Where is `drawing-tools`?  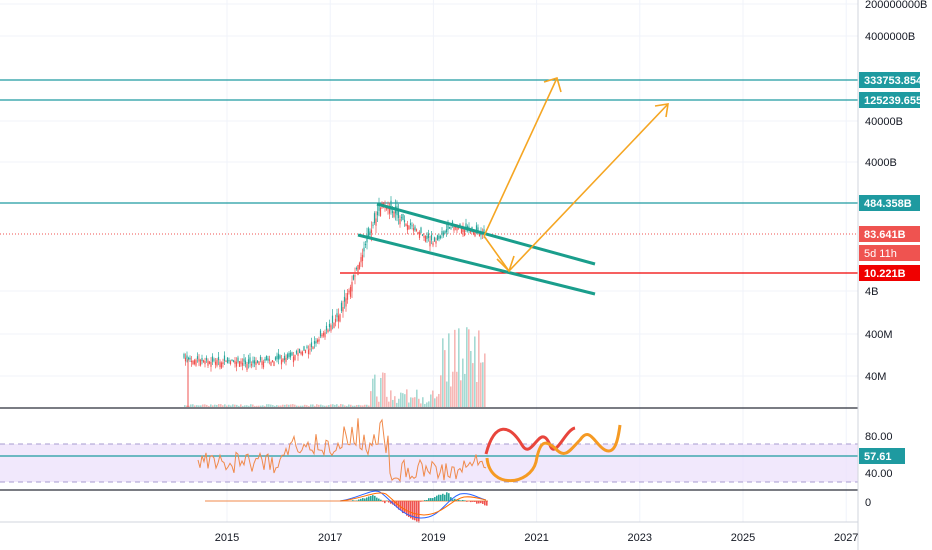
drawing-tools is located at coordinates (513, 186).